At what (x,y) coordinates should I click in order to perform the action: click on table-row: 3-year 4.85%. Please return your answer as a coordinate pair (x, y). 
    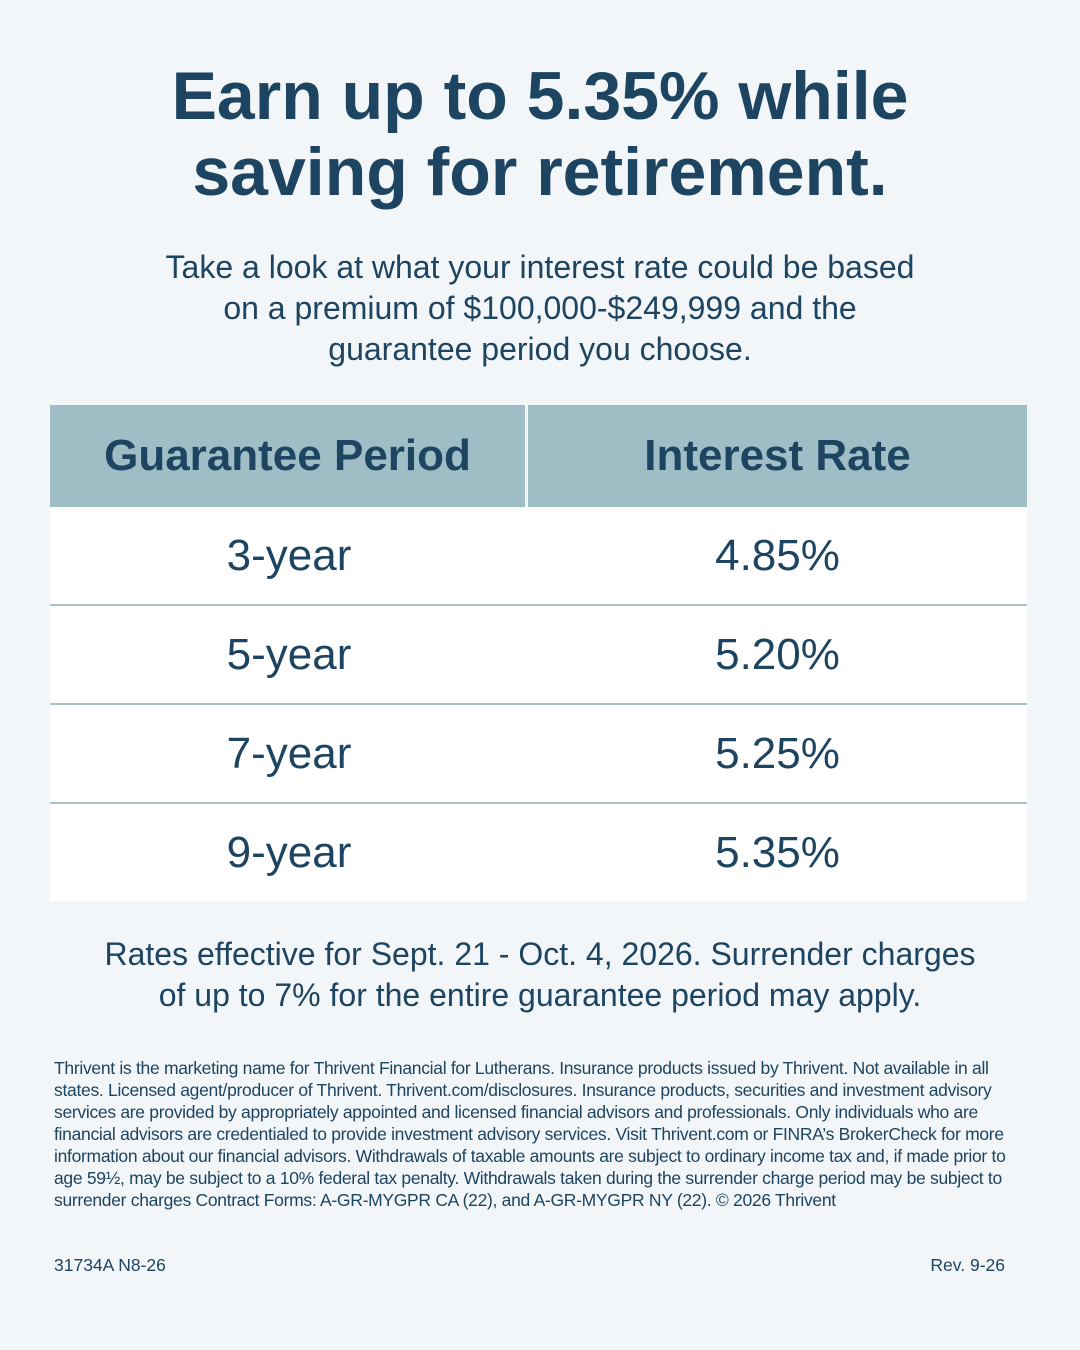
    Looking at the image, I should click on (538, 555).